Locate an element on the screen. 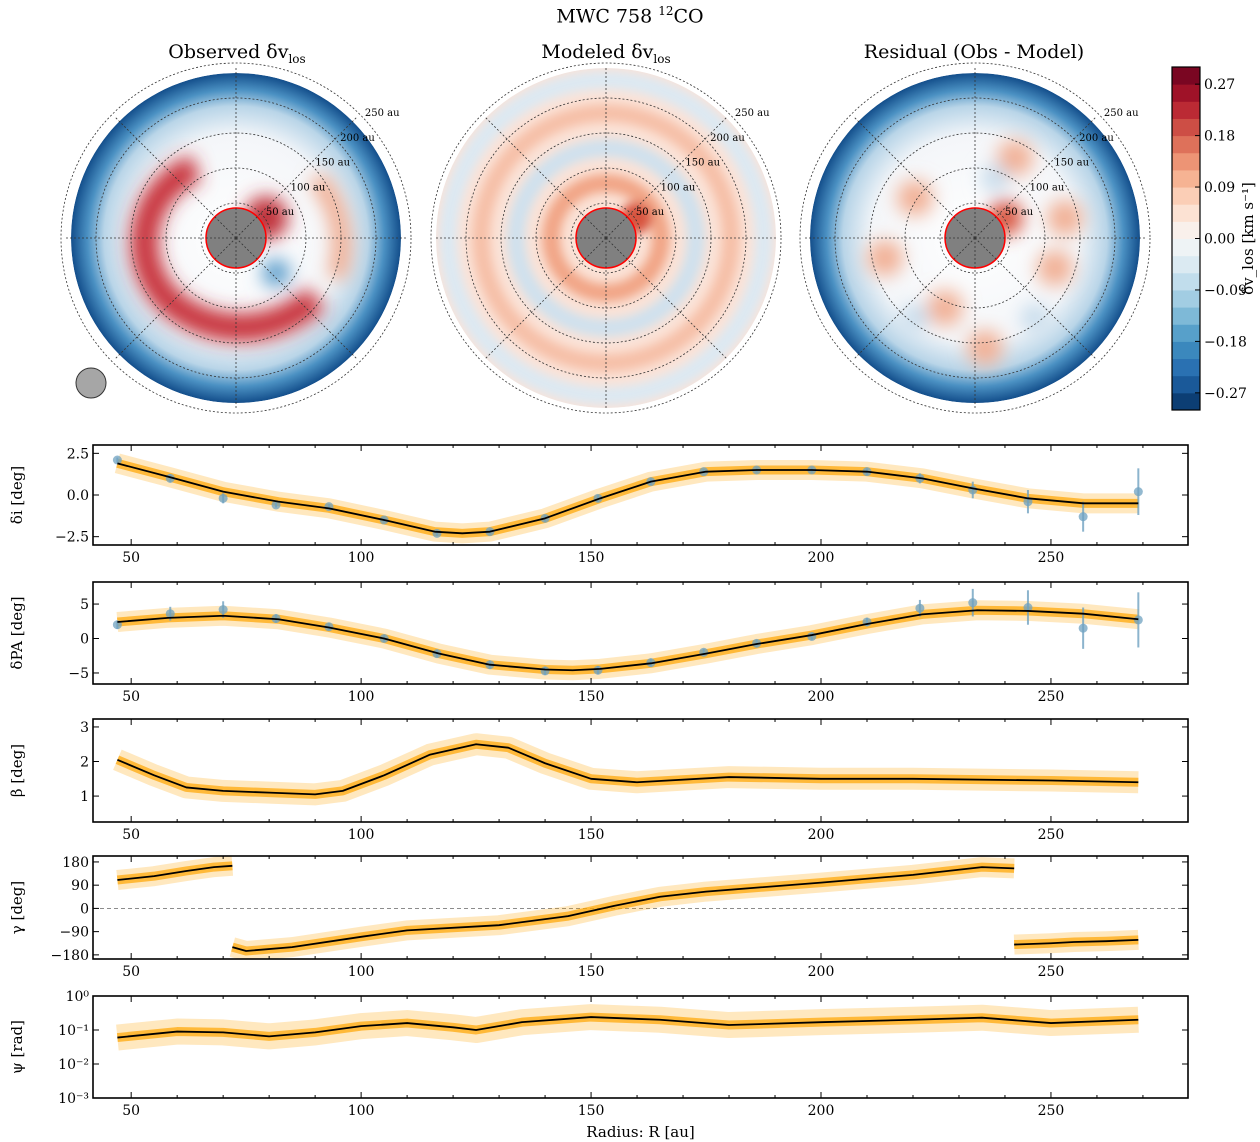 This screenshot has width=1260, height=1142. colorbar-tick-label: −0.18 is located at coordinates (1225, 342).